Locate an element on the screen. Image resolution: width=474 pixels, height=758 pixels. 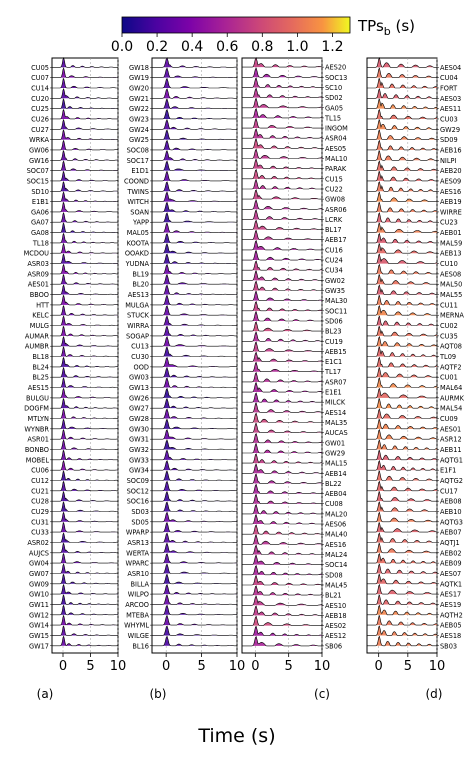
station-label: MAL35 is located at coordinates (336, 423).